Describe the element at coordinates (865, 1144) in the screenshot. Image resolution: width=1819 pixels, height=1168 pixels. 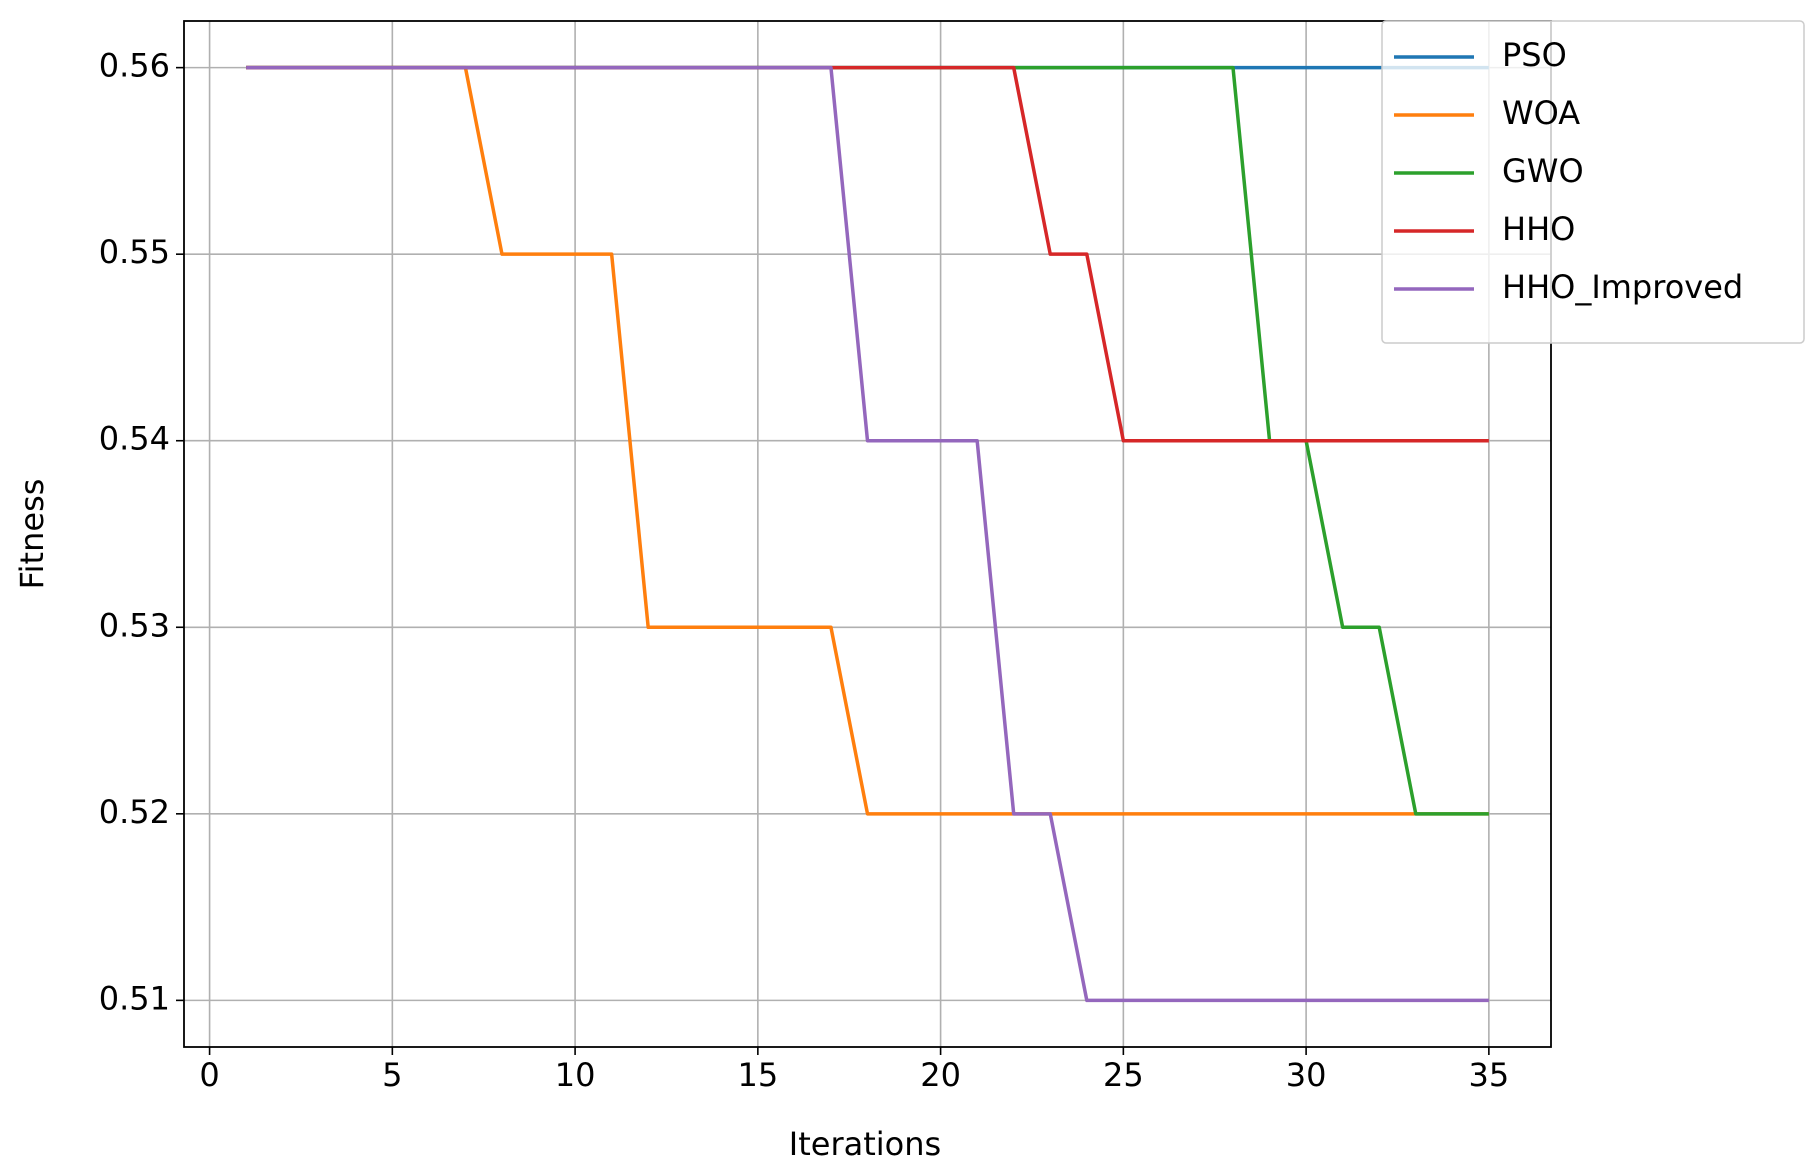
I see `x-axis-label: Iterations` at that location.